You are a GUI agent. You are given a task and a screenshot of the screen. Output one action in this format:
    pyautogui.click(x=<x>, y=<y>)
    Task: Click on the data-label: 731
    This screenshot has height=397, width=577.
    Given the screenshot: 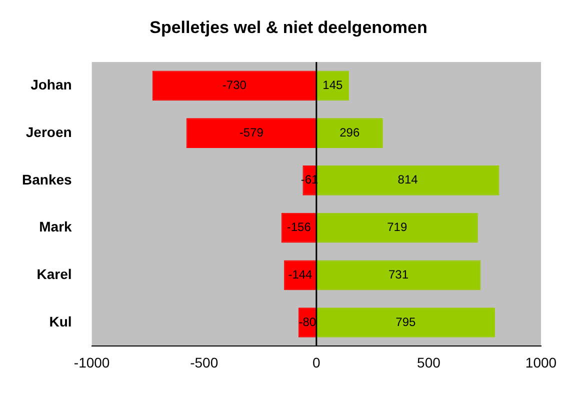 What is the action you would take?
    pyautogui.click(x=398, y=274)
    